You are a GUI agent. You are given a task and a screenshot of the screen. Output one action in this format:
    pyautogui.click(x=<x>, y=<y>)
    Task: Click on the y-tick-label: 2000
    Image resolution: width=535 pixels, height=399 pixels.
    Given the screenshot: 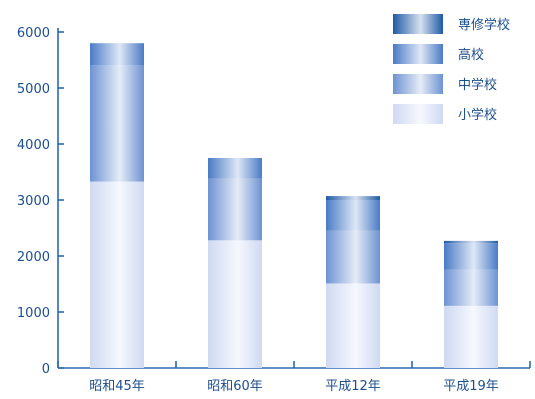 What is the action you would take?
    pyautogui.click(x=33, y=257)
    